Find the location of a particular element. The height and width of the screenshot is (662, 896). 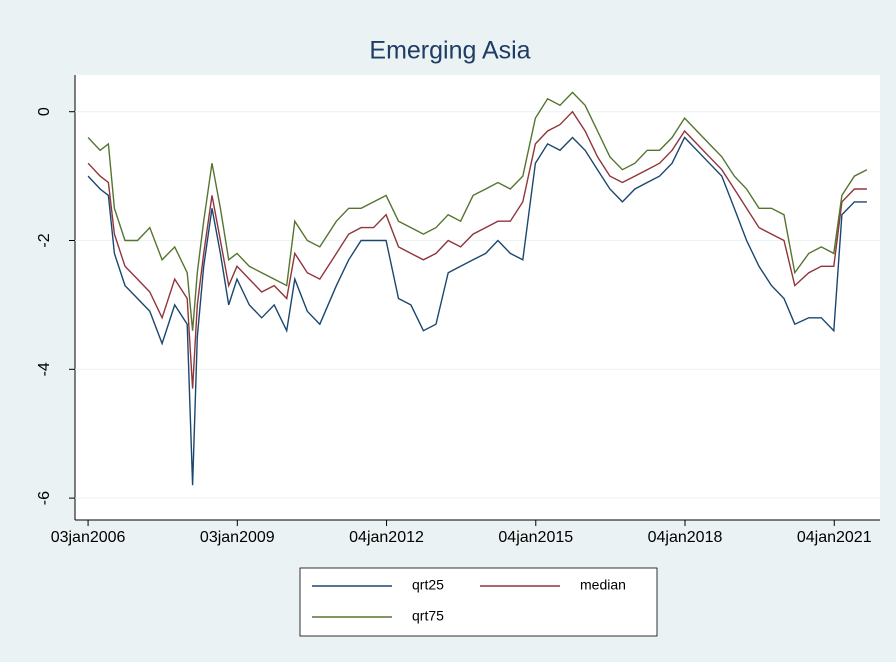

x-tick-label: 04jan2015 is located at coordinates (535, 537).